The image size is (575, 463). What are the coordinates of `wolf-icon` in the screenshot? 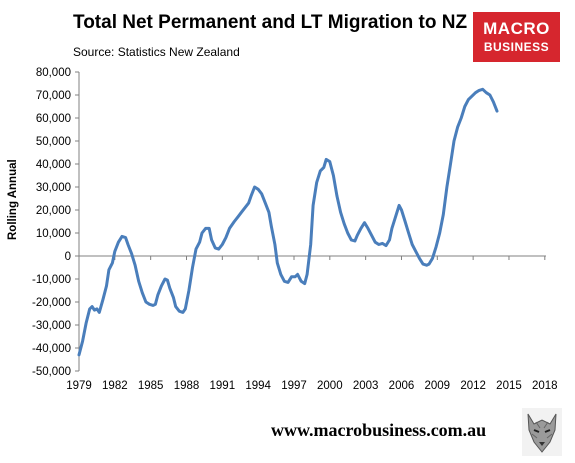 It's located at (542, 432).